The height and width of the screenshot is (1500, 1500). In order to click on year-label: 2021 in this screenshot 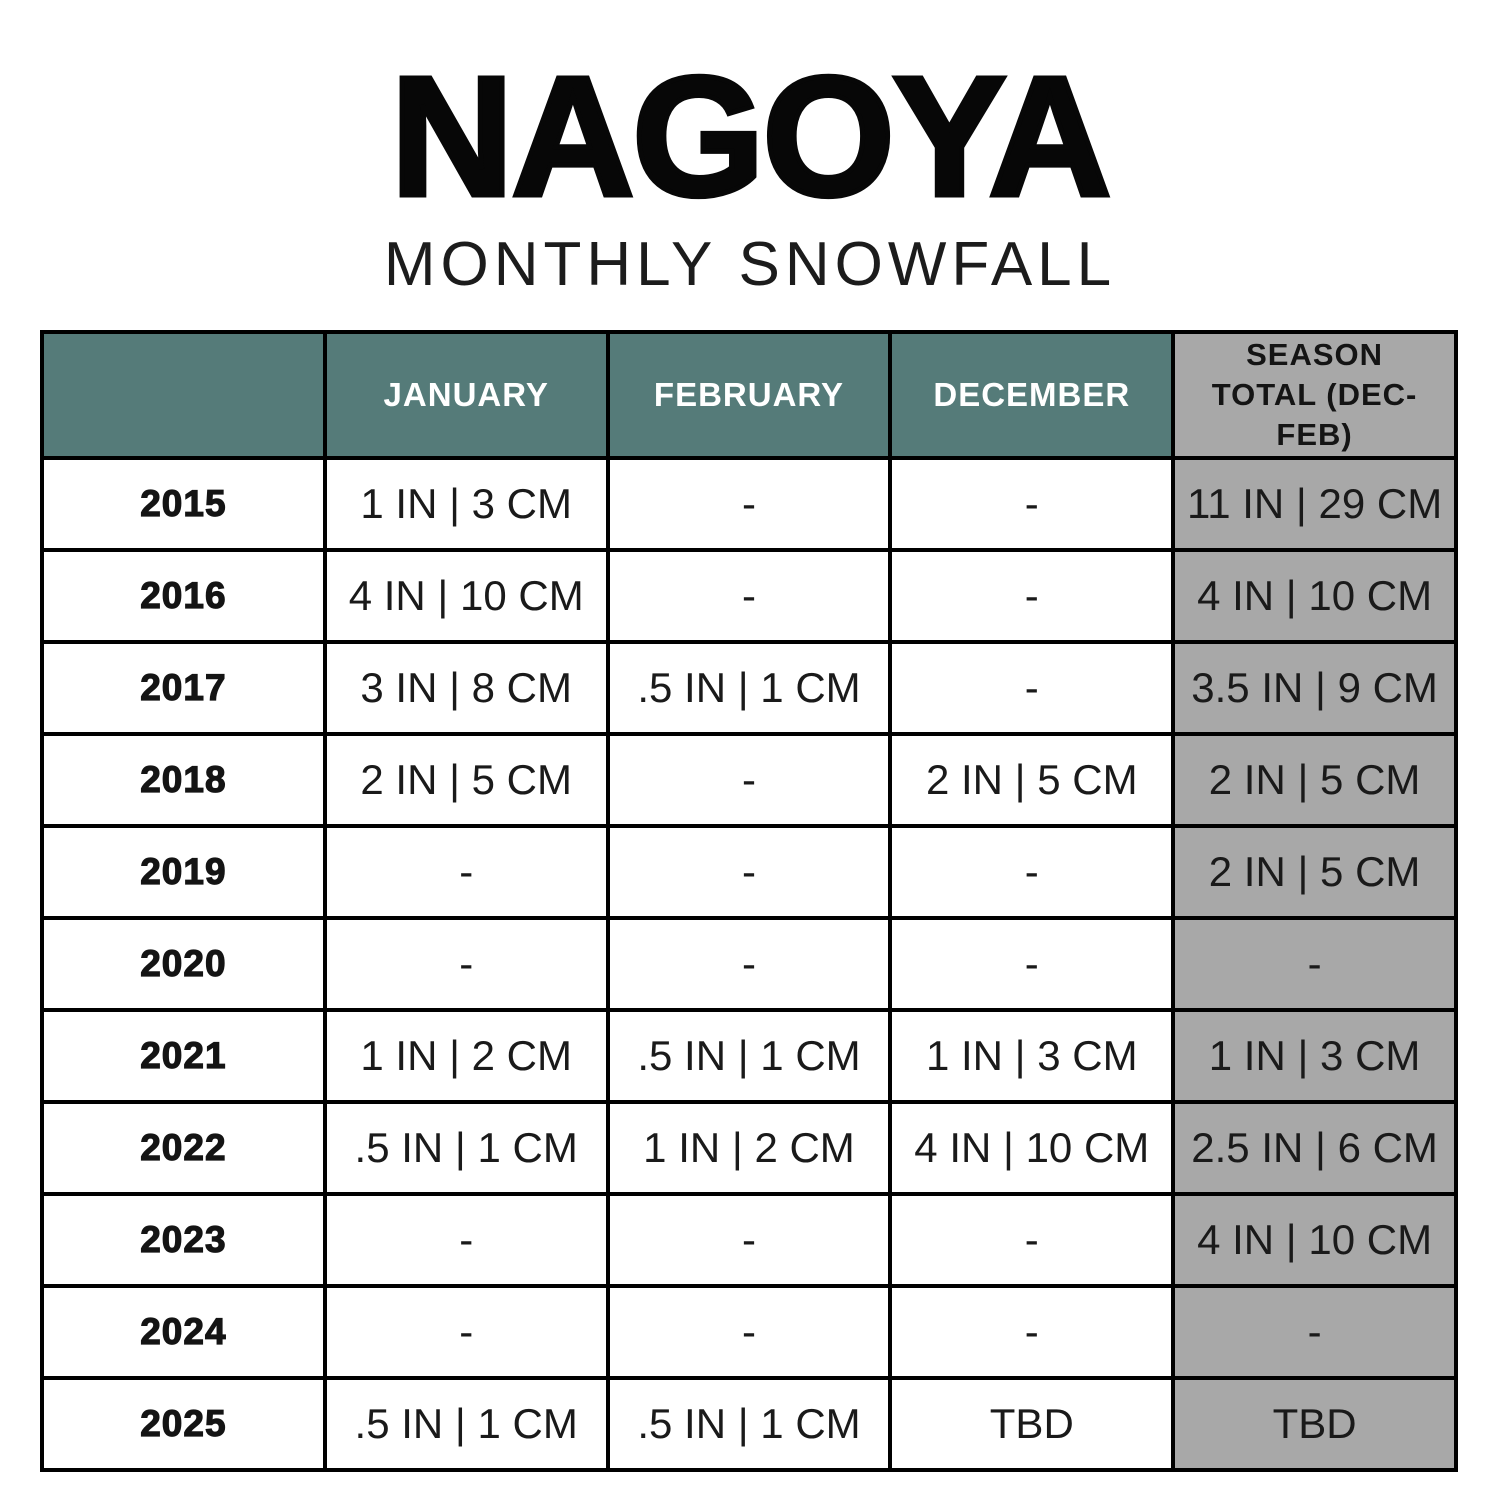, I will do `click(183, 1056)`.